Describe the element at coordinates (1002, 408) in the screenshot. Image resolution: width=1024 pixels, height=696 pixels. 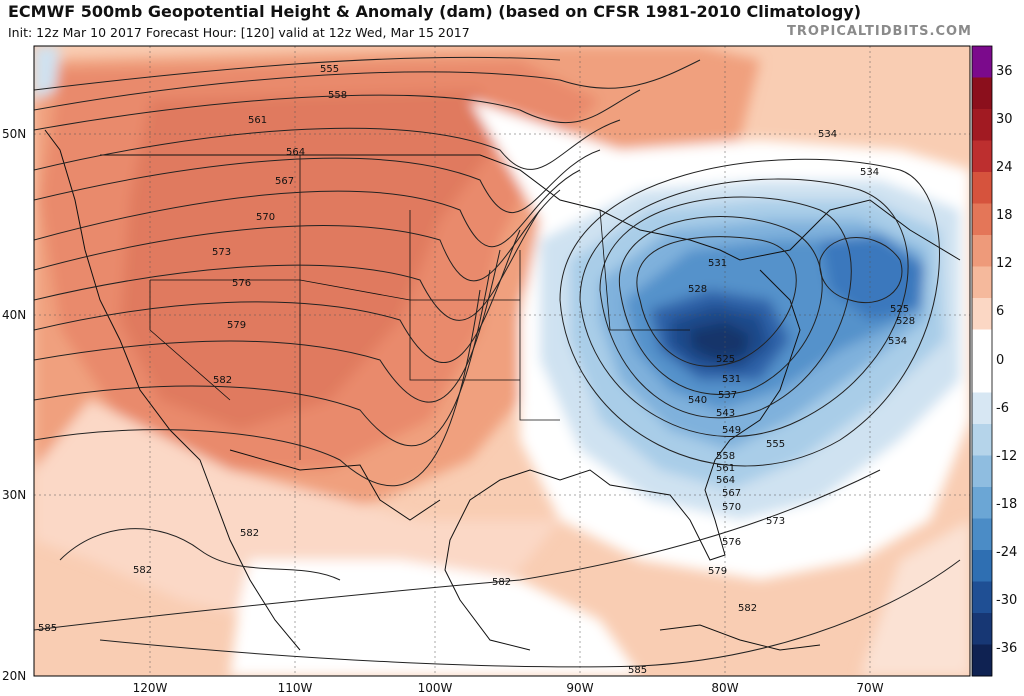
I see `colorbar-tick: -6` at that location.